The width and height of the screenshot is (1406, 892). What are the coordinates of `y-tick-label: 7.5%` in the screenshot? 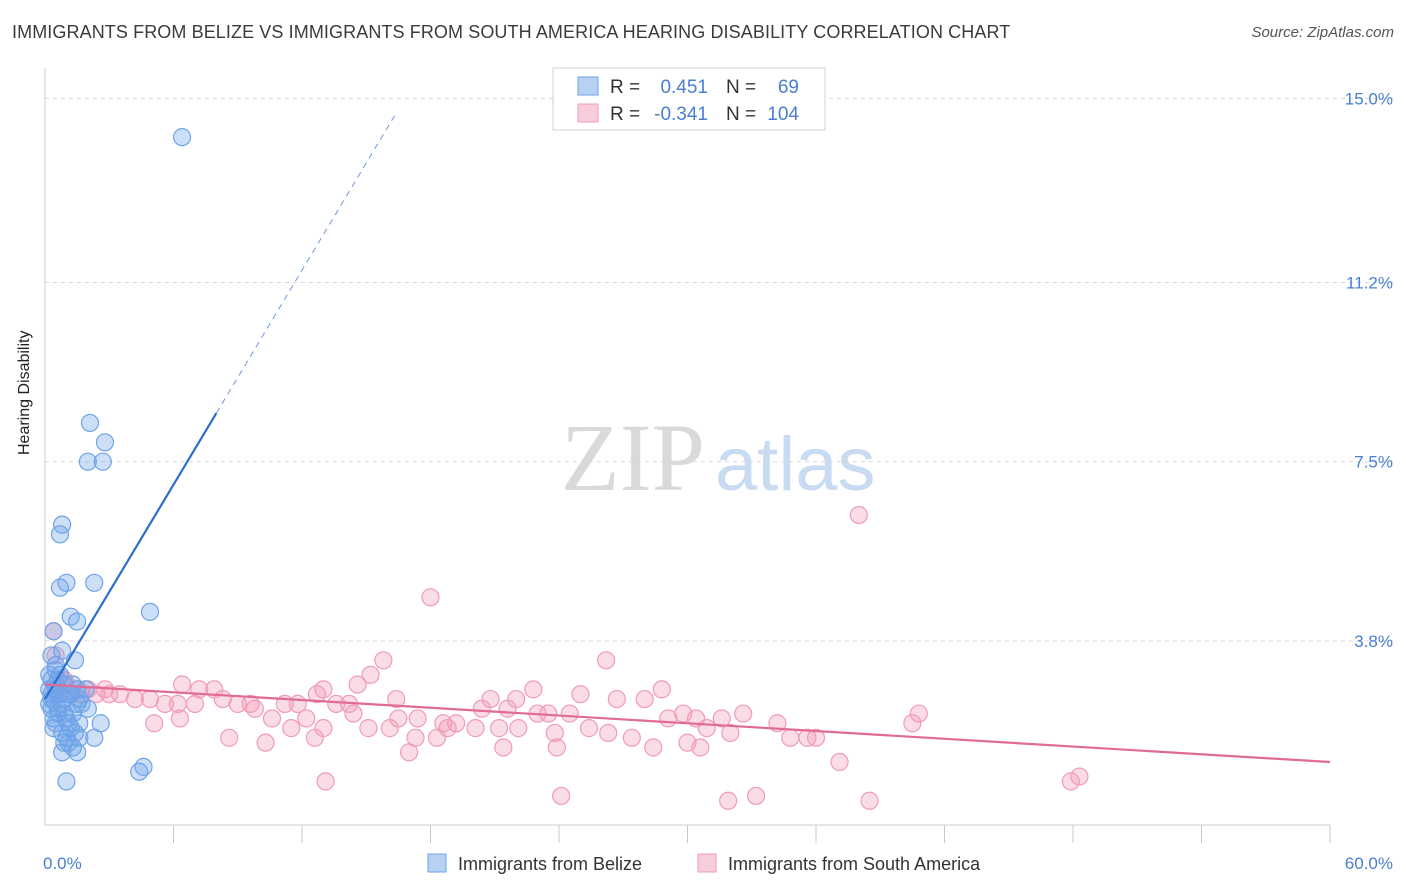 It's located at (1373, 462).